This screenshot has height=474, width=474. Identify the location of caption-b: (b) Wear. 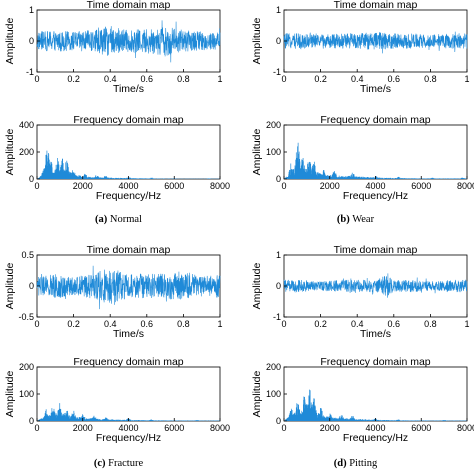
(355, 219).